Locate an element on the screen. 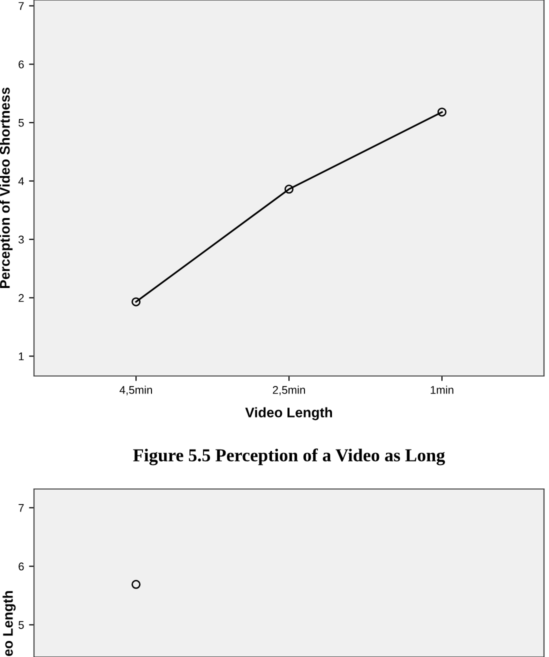  y-tick-label: 1 is located at coordinates (21, 356).